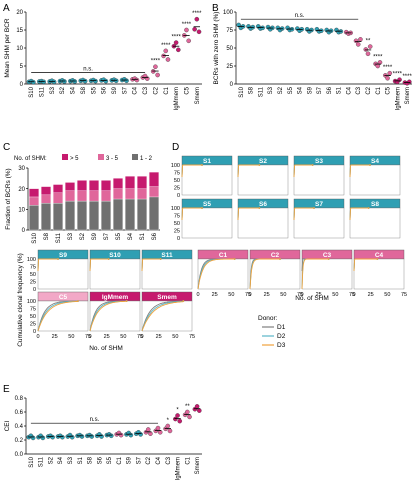  Describe the element at coordinates (242, 91) in the screenshot. I see `x-tick-label: S10` at that location.